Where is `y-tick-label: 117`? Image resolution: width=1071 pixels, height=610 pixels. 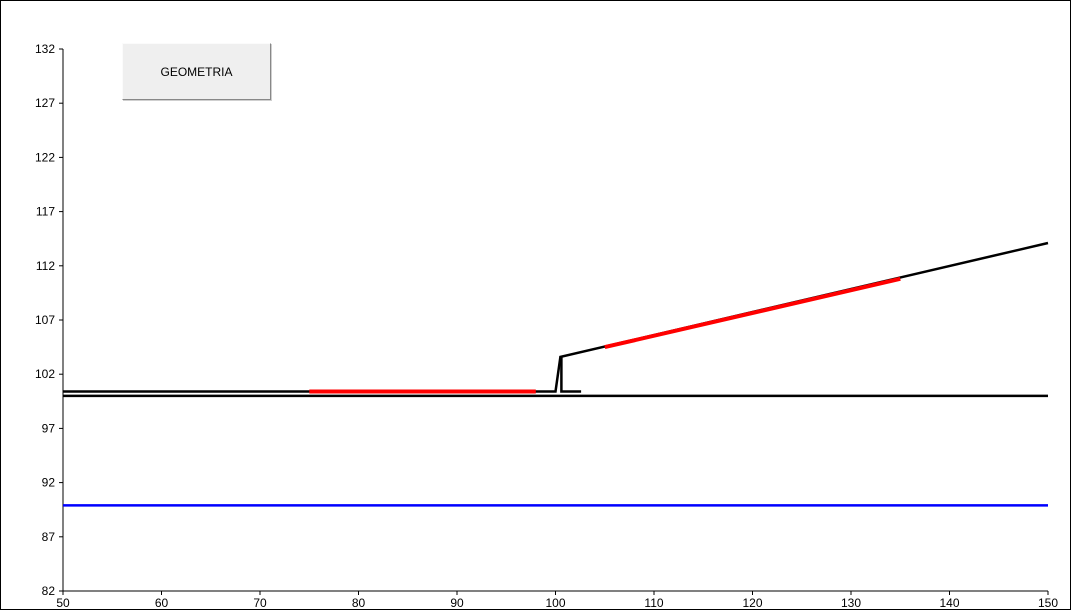
y-tick-label: 117 is located at coordinates (45, 212).